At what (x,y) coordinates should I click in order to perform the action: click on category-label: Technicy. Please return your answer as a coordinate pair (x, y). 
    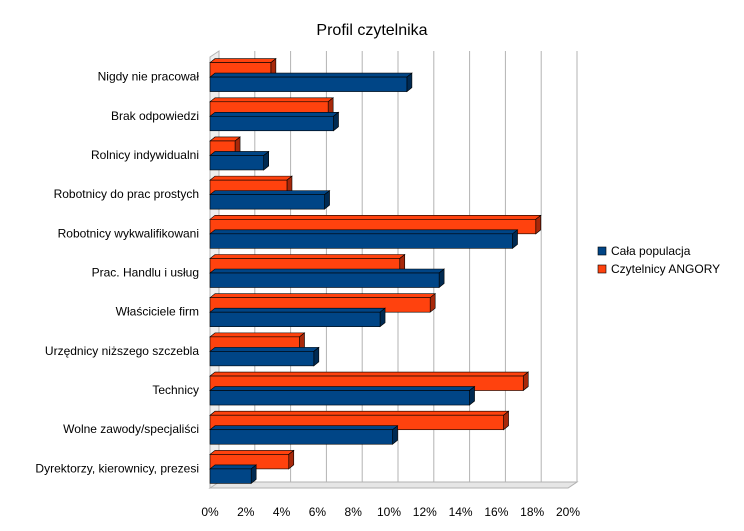
    Looking at the image, I should click on (175, 390).